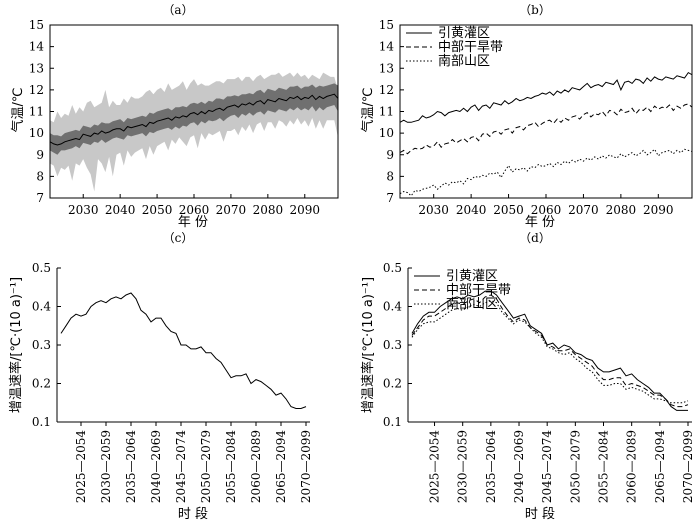  What do you see at coordinates (194, 210) in the screenshot?
I see `panel-a-x-tick-label: 2060` at bounding box center [194, 210].